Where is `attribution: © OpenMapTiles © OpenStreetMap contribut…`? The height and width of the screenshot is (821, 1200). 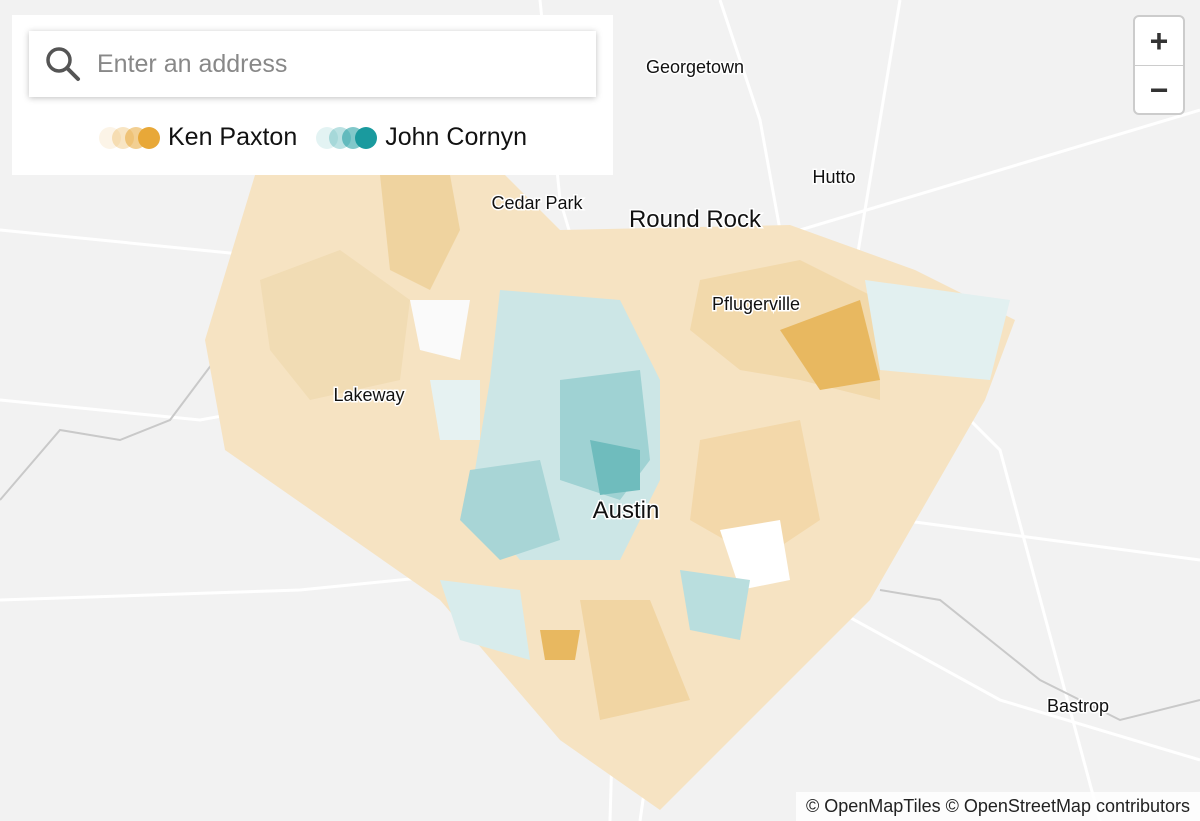 attribution: © OpenMapTiles © OpenStreetMap contribut… is located at coordinates (997, 806).